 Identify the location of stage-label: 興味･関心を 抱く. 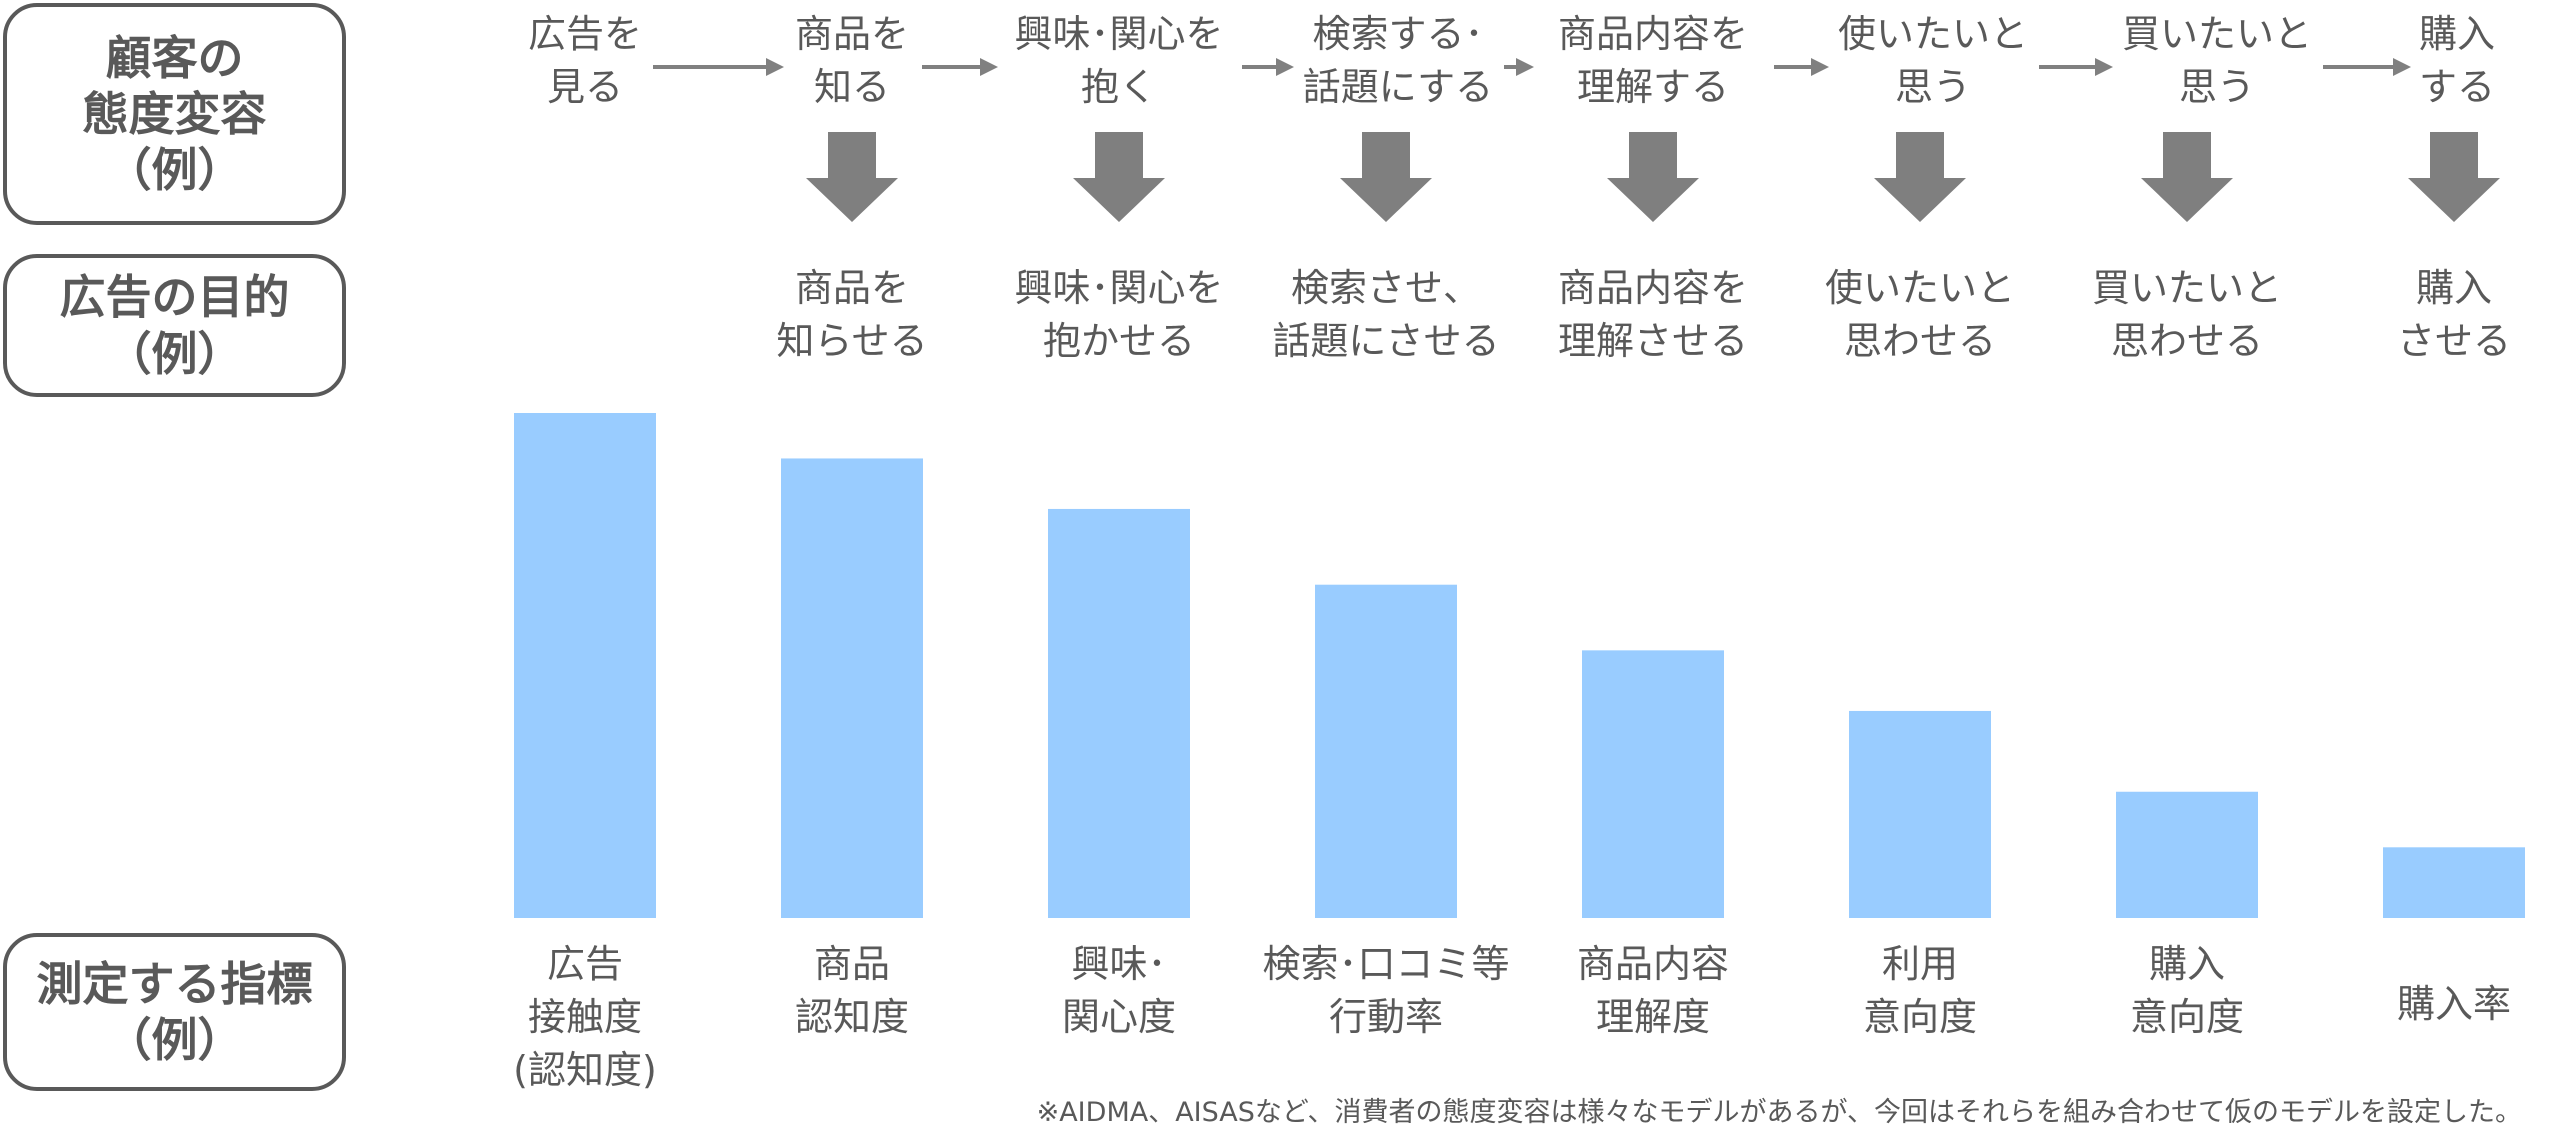
(1119, 61).